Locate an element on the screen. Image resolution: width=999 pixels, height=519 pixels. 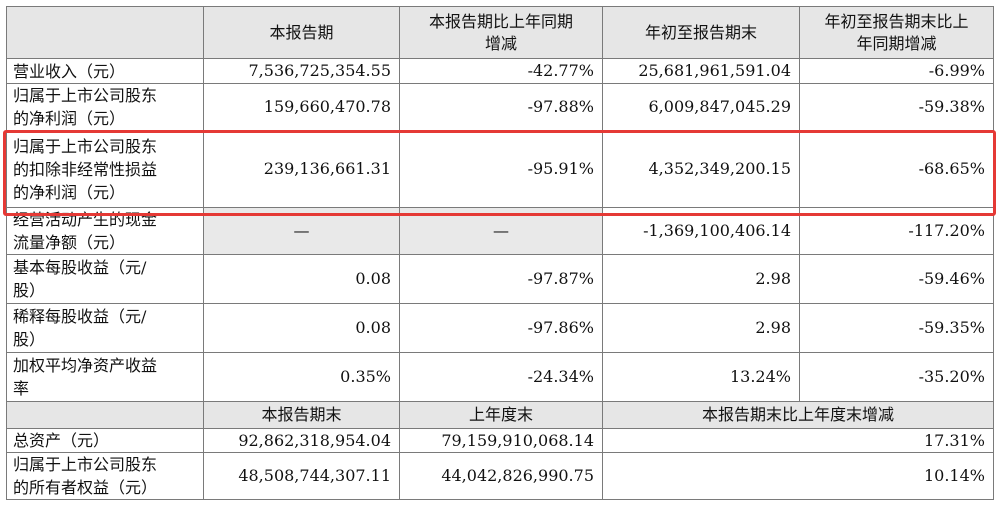
header-period-end: 本报告期末 is located at coordinates (301, 415).